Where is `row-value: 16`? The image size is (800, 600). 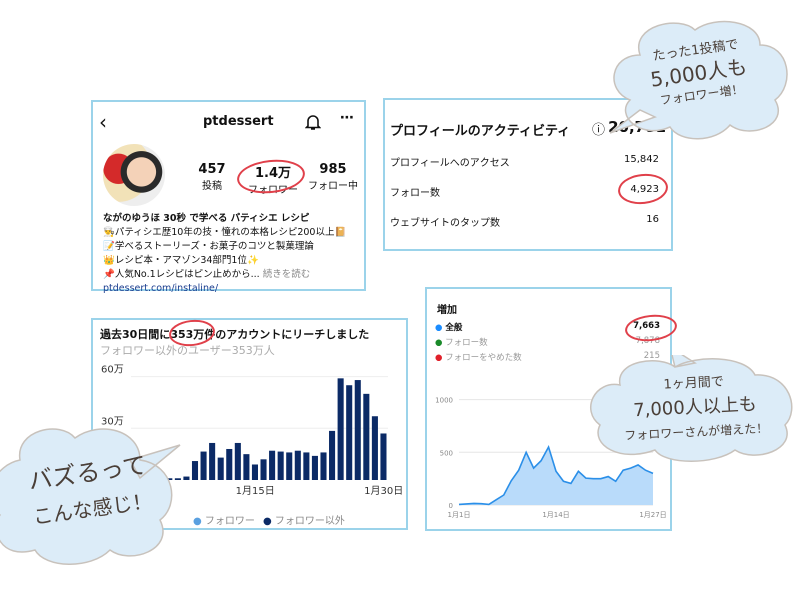
row-value: 16 is located at coordinates (652, 219).